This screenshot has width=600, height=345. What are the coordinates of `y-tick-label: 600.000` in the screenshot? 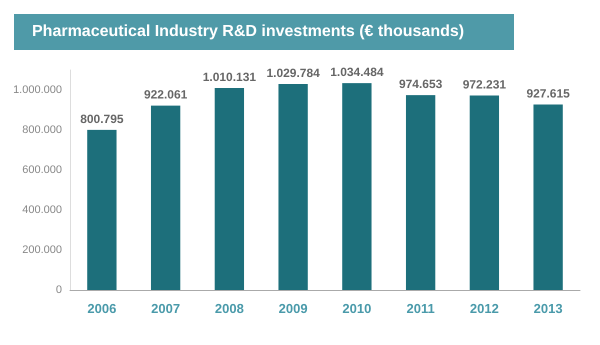 It's located at (42, 170).